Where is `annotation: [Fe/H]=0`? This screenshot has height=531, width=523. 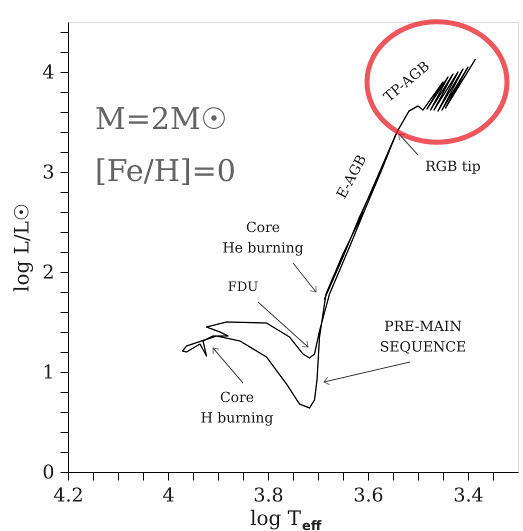
annotation: [Fe/H]=0 is located at coordinates (165, 171).